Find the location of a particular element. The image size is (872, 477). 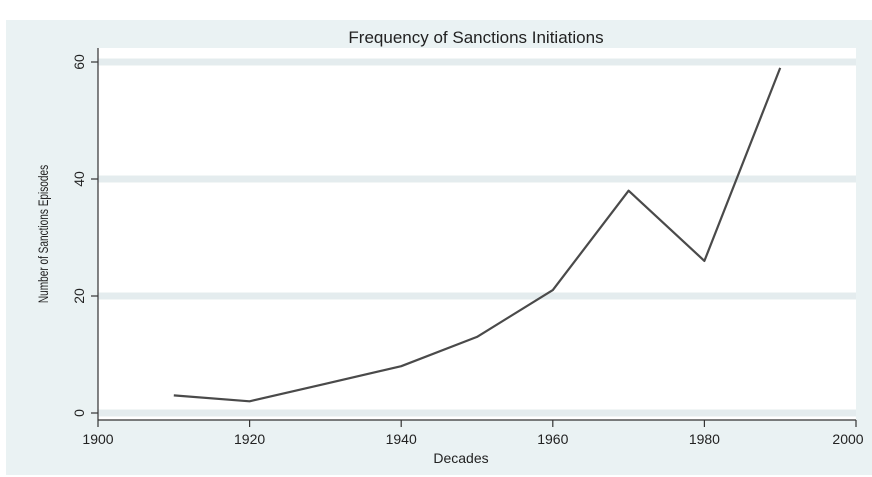

x-axis-ticks: 1900 1920 1940 1960 1980 2000 is located at coordinates (473, 433).